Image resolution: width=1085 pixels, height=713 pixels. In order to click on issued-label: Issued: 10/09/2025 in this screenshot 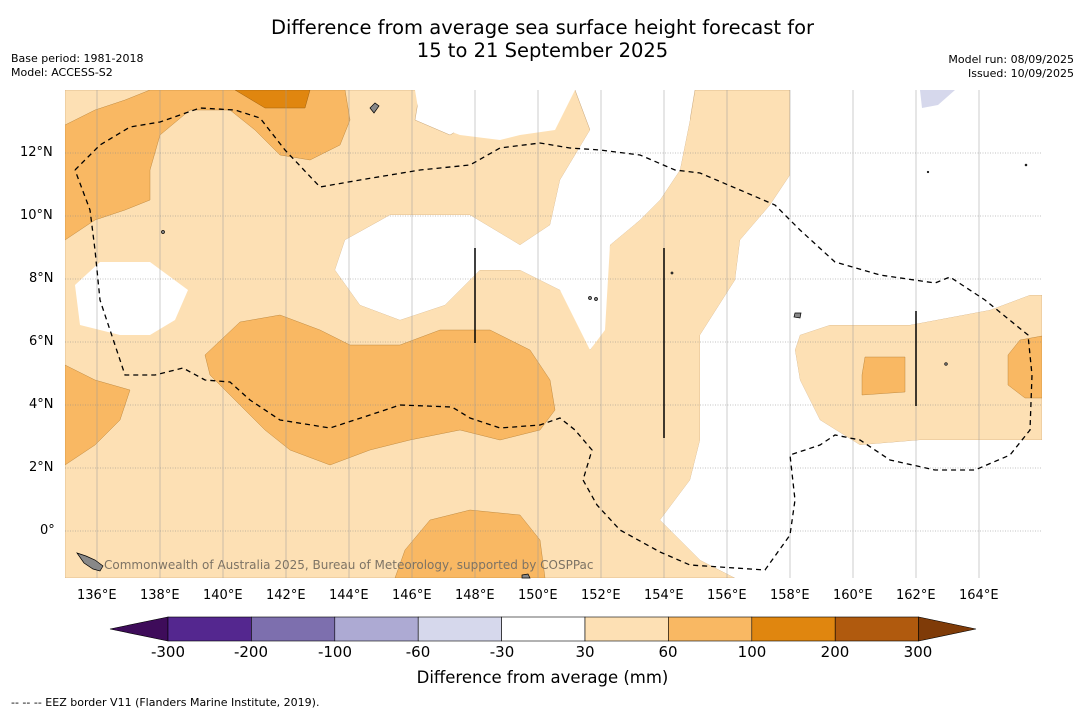, I will do `click(1020, 73)`.